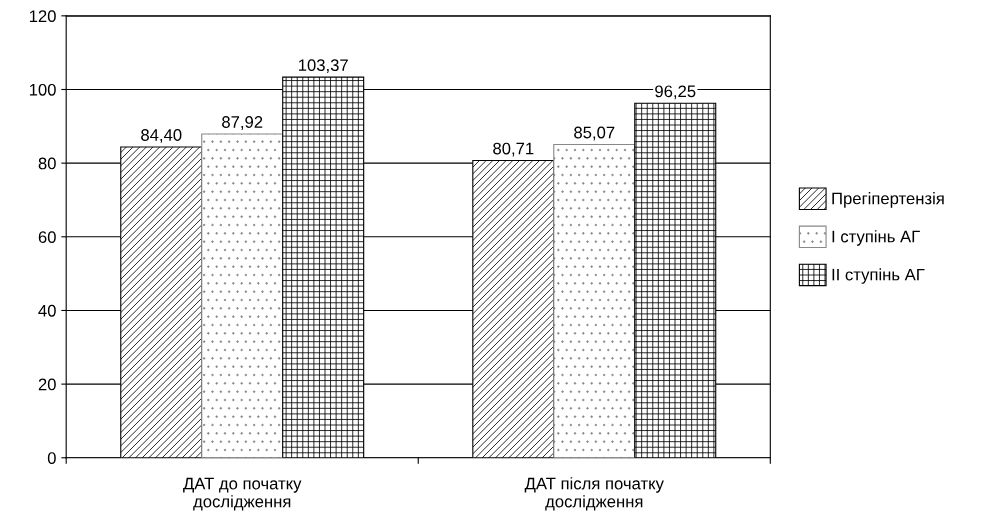 This screenshot has width=1003, height=528. Describe the element at coordinates (47, 237) in the screenshot. I see `y-tick-label: 60` at that location.